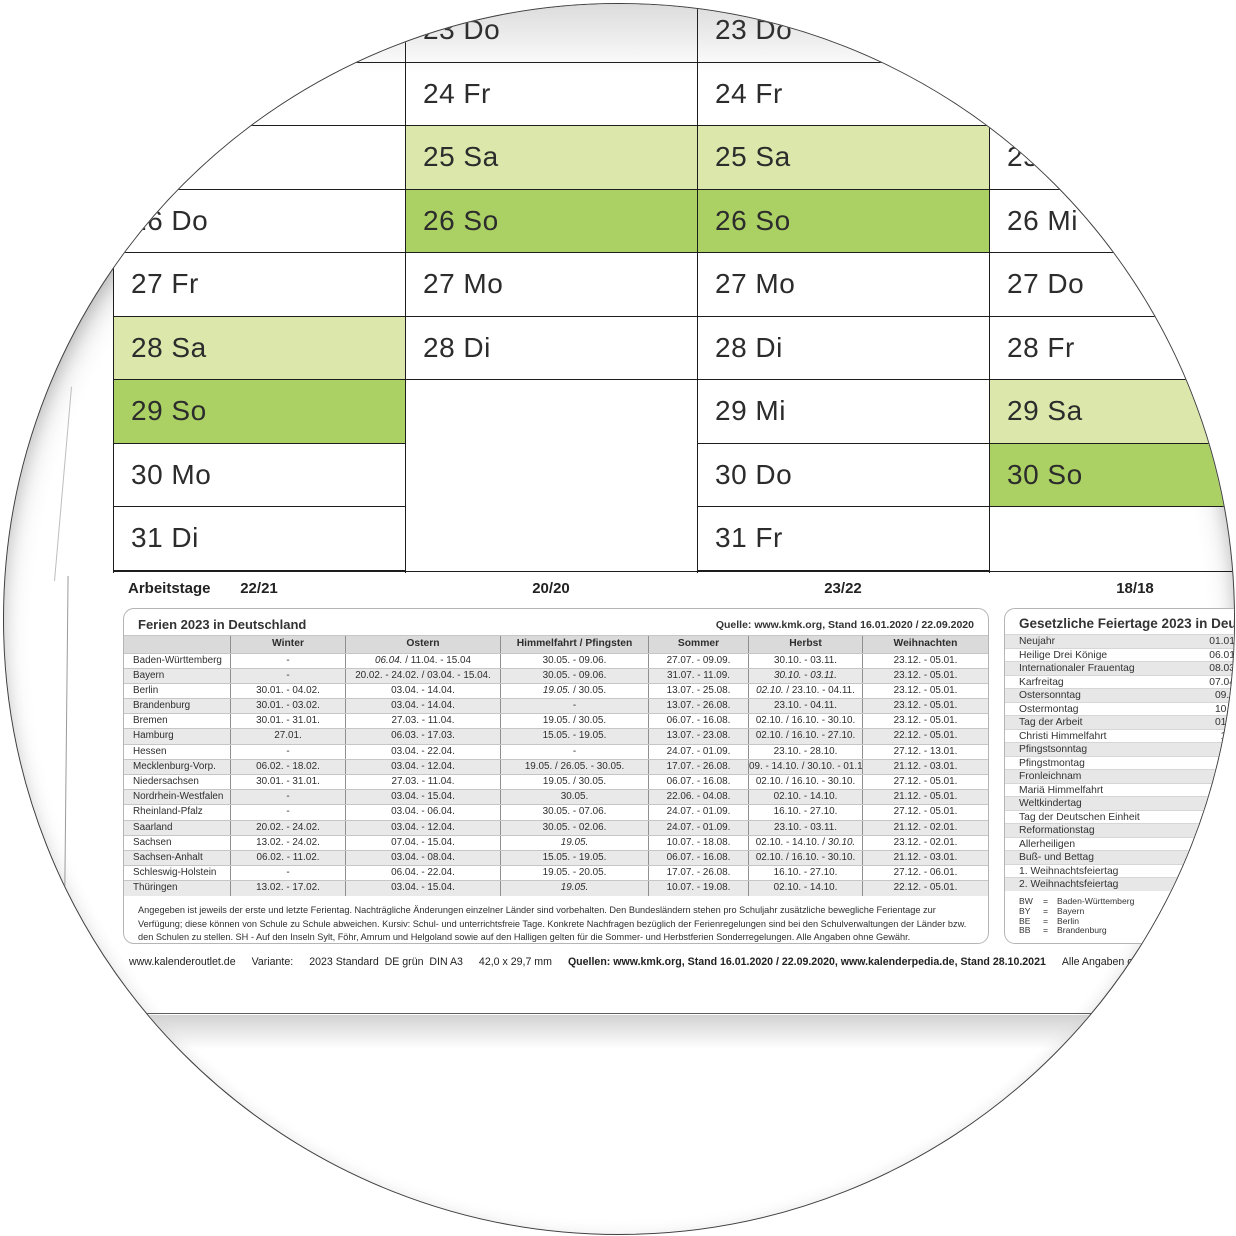 The image size is (1236, 1236). Describe the element at coordinates (1119, 884) in the screenshot. I see `feiertag-row: 2. Weihnachtsfeiertag` at that location.